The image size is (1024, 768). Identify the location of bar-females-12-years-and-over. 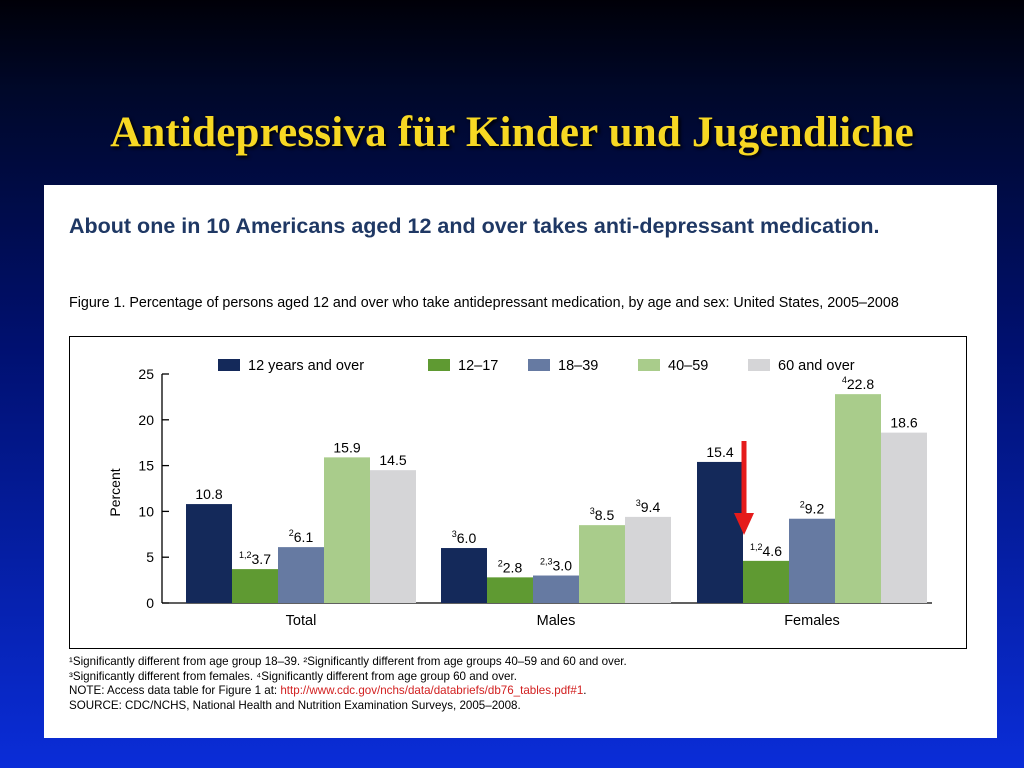
(720, 532).